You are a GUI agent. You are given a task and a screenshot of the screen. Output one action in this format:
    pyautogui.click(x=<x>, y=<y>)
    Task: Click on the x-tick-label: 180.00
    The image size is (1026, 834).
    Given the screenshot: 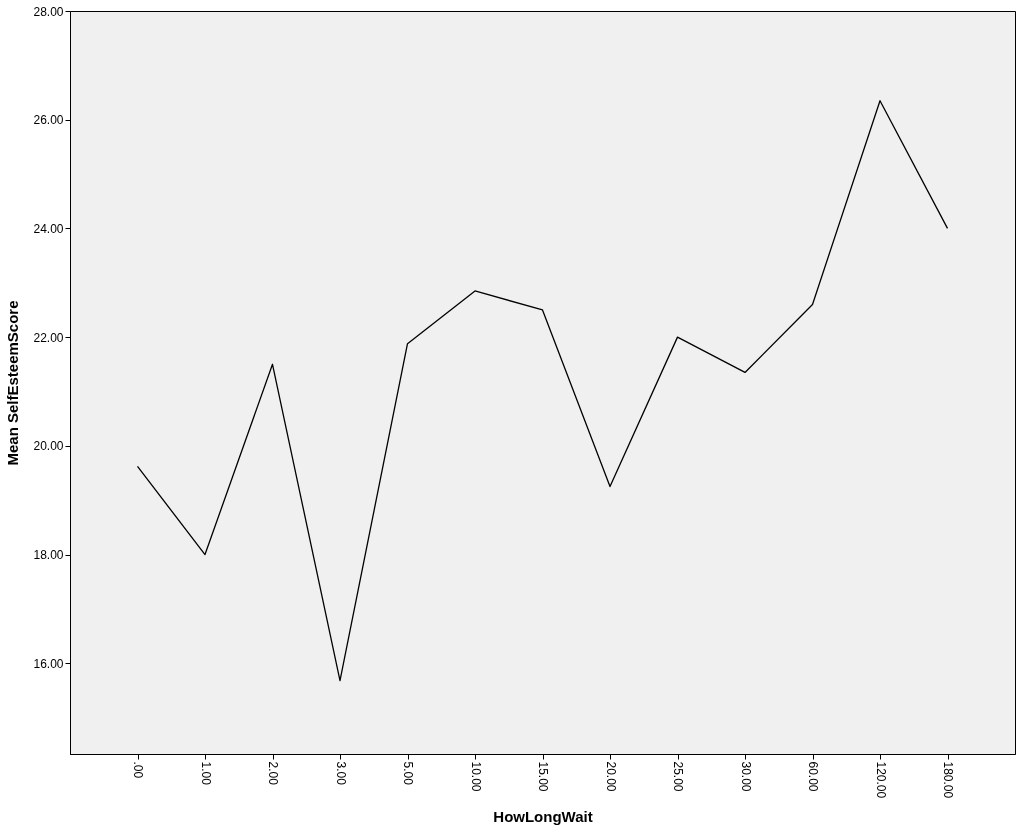 What is the action you would take?
    pyautogui.click(x=948, y=780)
    